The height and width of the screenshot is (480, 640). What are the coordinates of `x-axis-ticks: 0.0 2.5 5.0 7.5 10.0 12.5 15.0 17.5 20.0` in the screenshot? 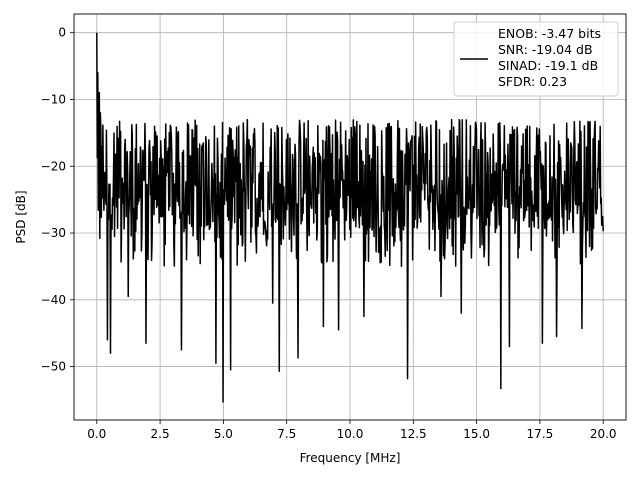 It's located at (352, 430).